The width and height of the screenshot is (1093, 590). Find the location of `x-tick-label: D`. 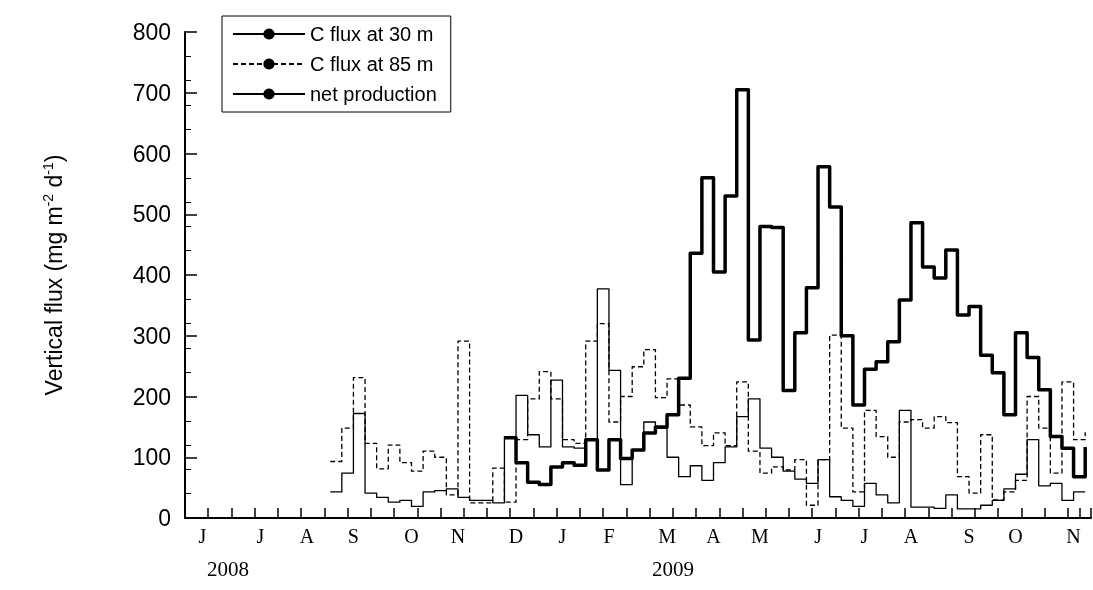

x-tick-label: D is located at coordinates (516, 536).